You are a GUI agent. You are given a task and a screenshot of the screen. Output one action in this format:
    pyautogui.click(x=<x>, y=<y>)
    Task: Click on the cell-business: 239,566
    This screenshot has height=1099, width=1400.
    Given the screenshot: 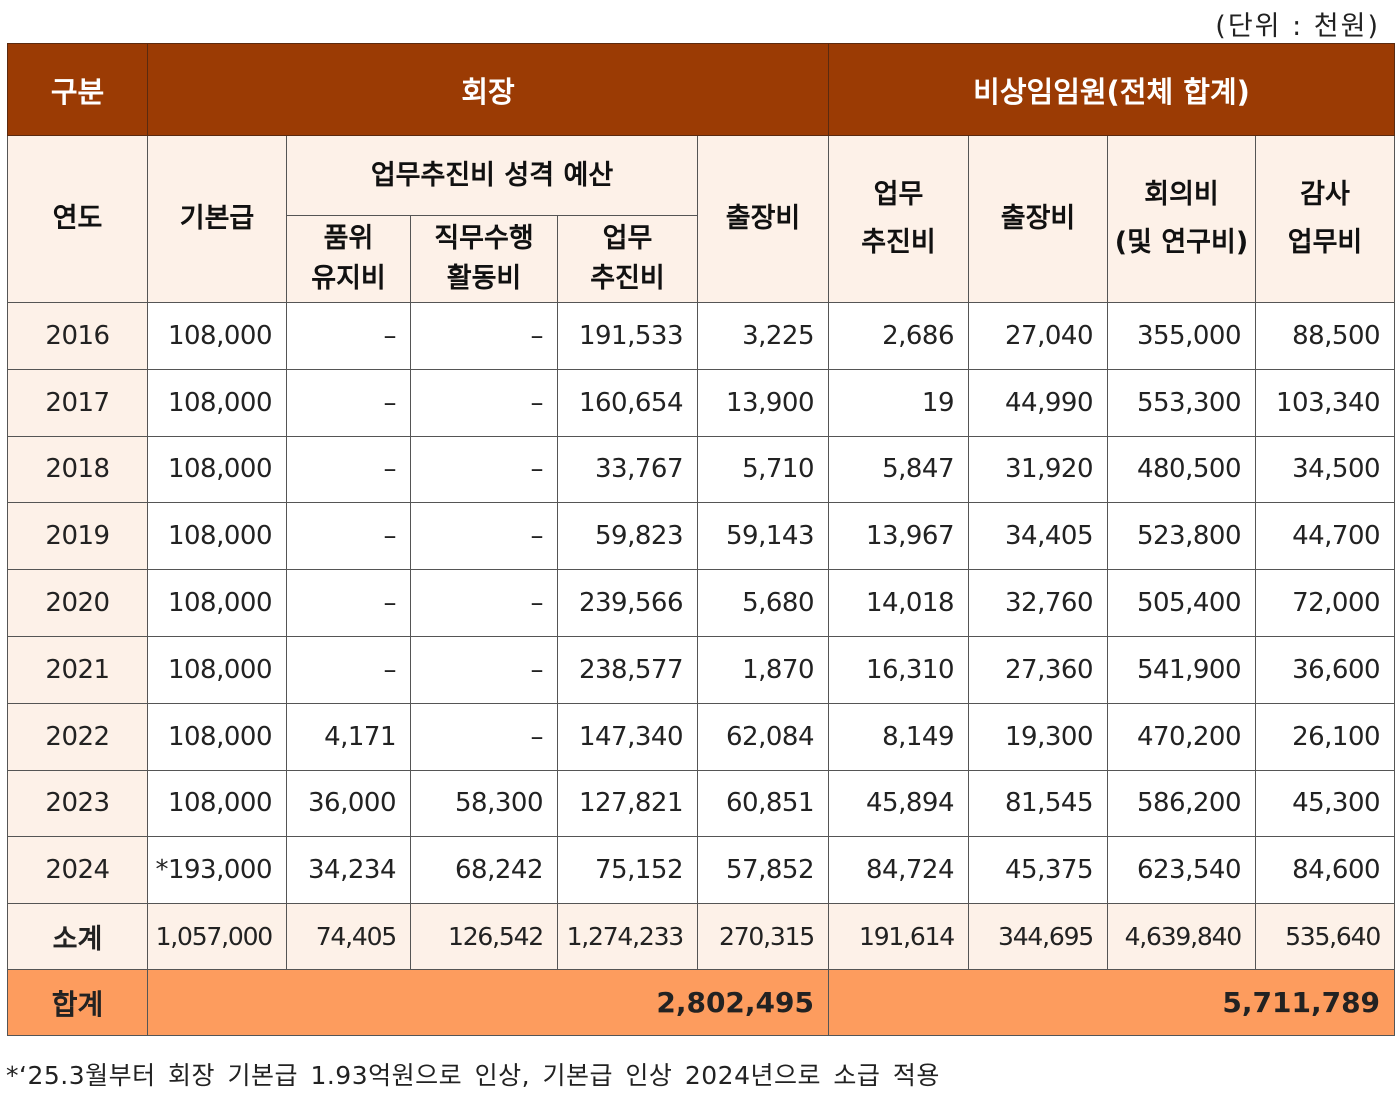 What is the action you would take?
    pyautogui.click(x=627, y=603)
    